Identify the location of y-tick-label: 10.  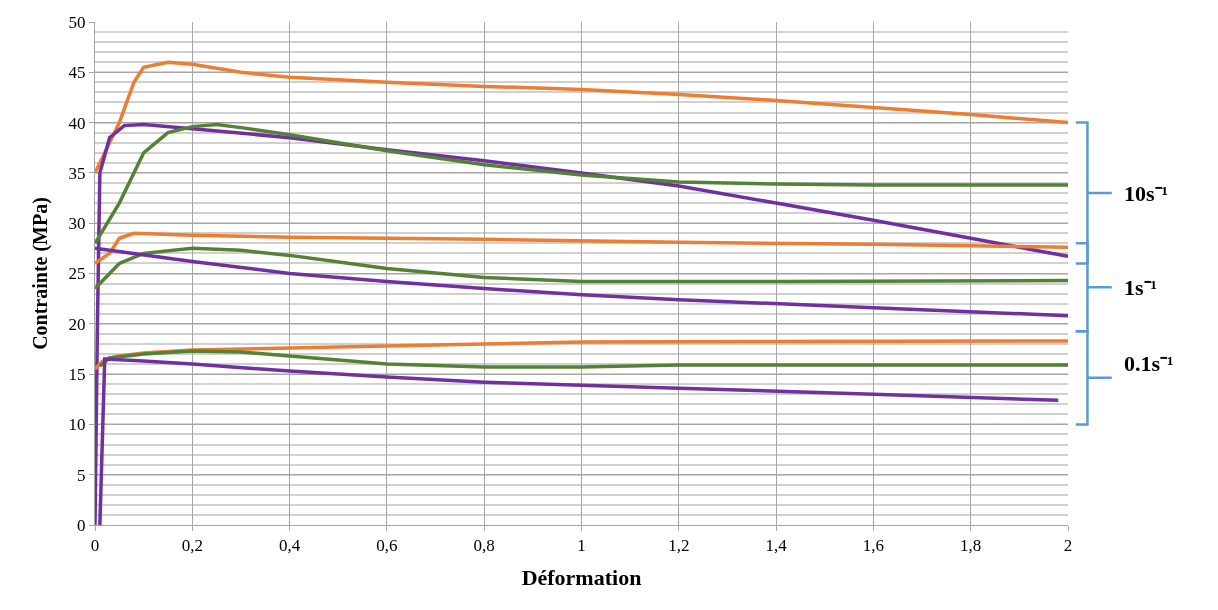
(77, 425).